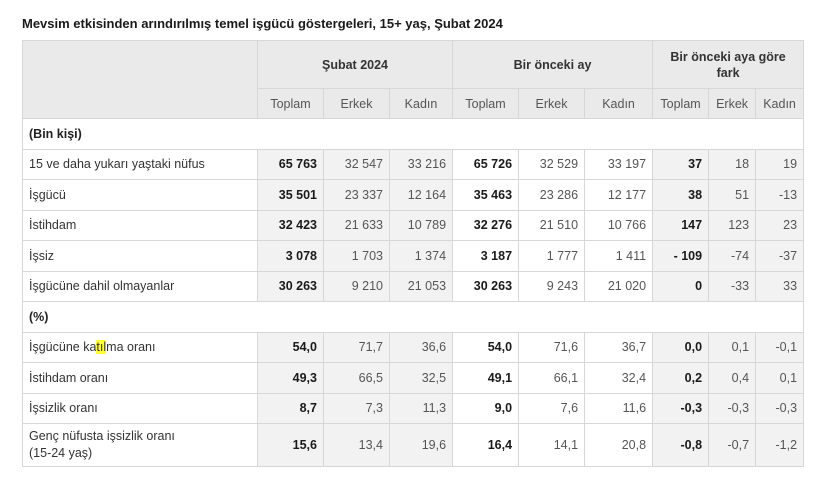 Image resolution: width=820 pixels, height=478 pixels. I want to click on value-cell: 21 053, so click(421, 286).